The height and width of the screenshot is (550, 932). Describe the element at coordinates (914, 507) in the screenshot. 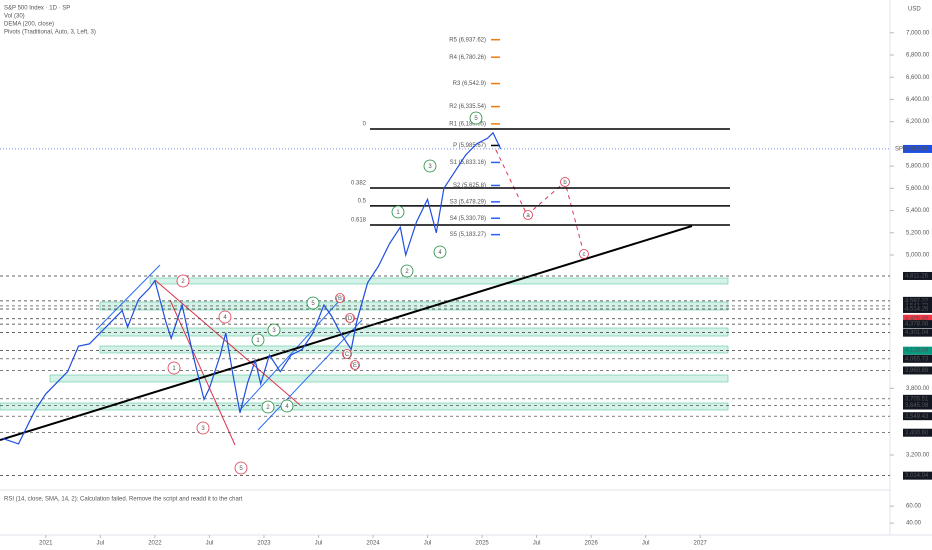

I see `rsi-tick-label: 60.00` at that location.